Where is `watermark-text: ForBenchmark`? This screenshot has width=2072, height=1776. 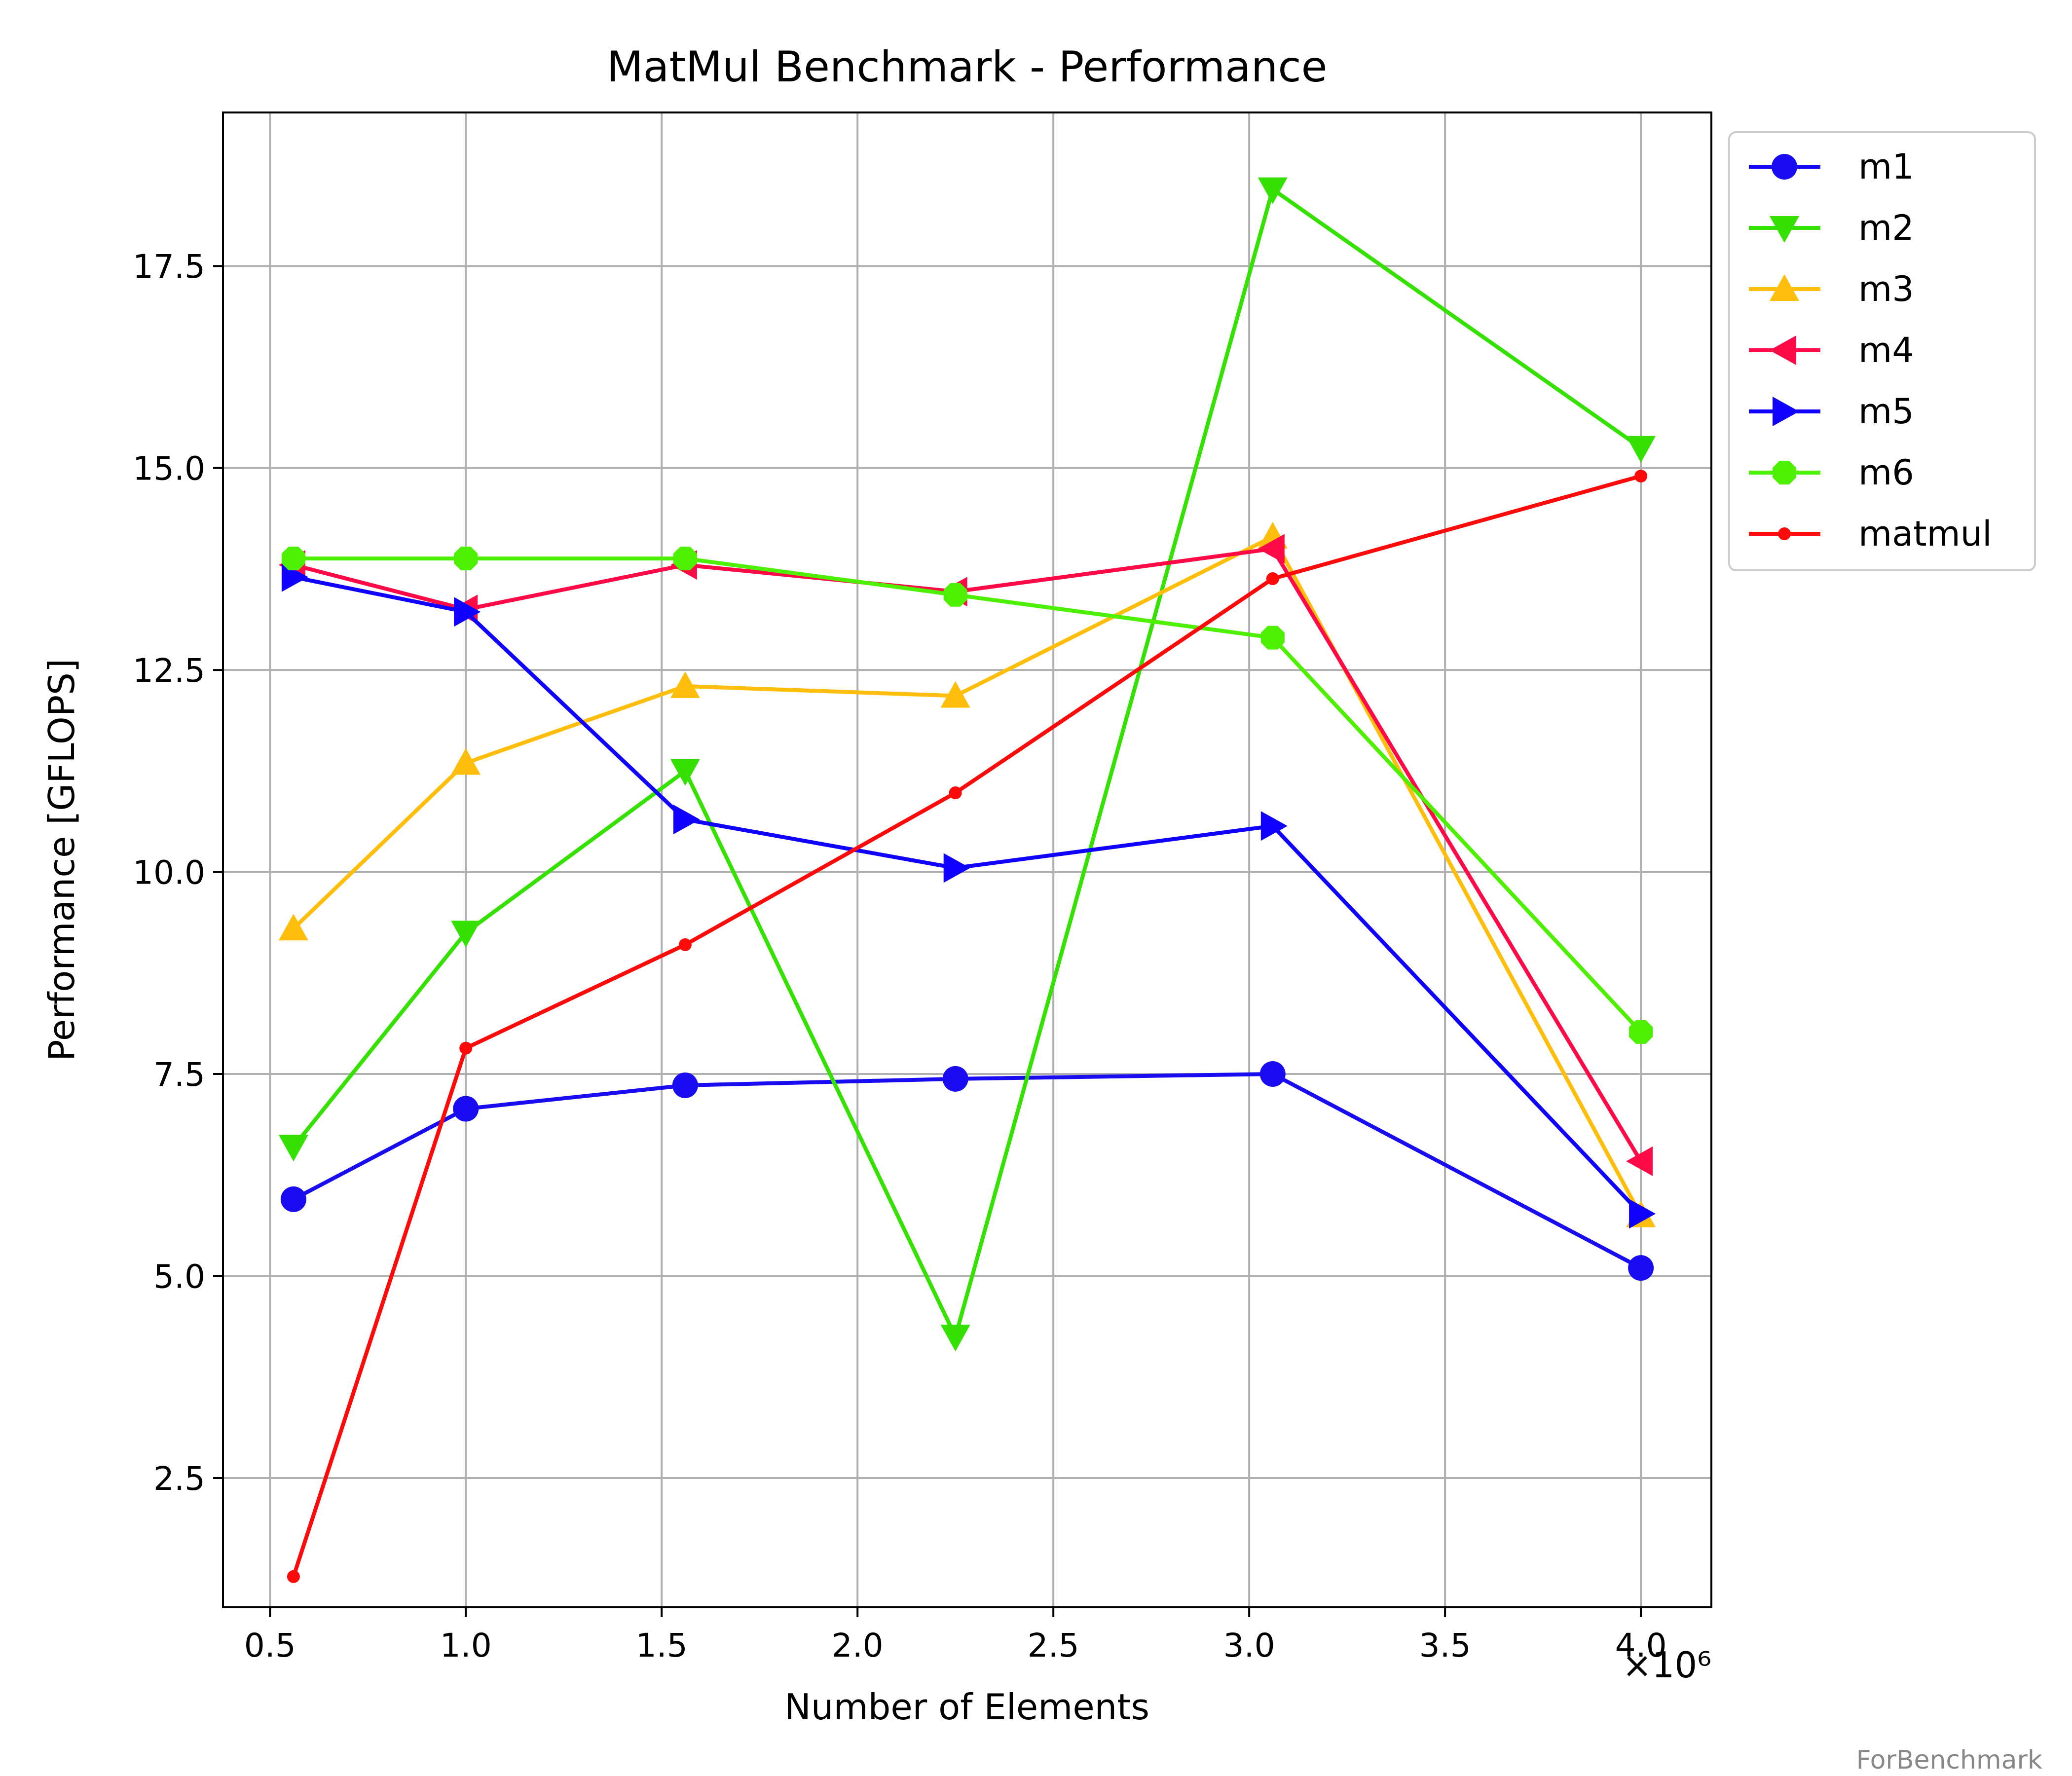
watermark-text: ForBenchmark is located at coordinates (1949, 1760).